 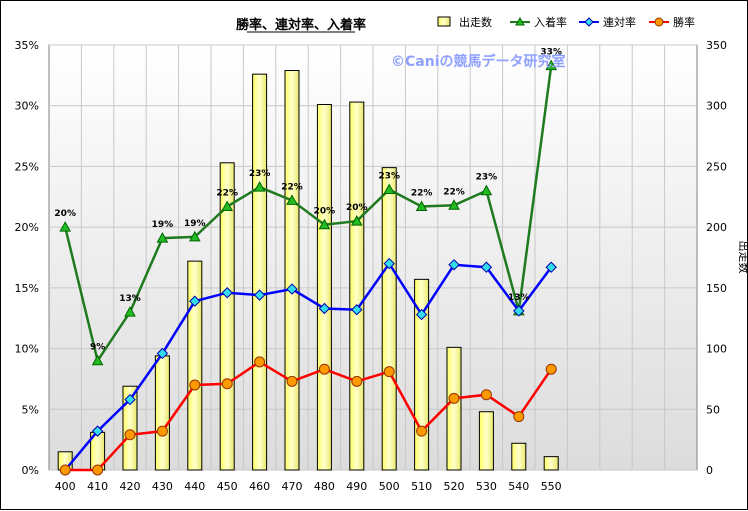 What do you see at coordinates (227, 486) in the screenshot?
I see `x-tick-label: 450` at bounding box center [227, 486].